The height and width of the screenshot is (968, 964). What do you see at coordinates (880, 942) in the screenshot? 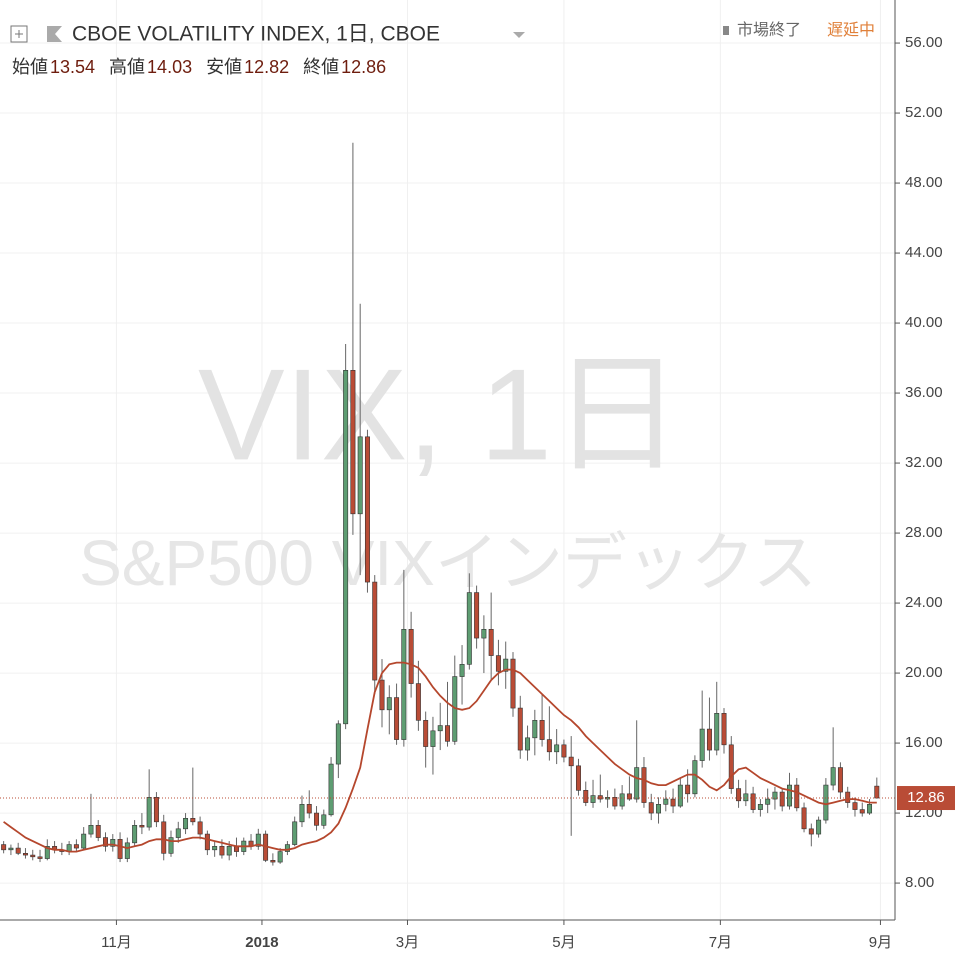
I see `x-tick-label: 9月` at bounding box center [880, 942].